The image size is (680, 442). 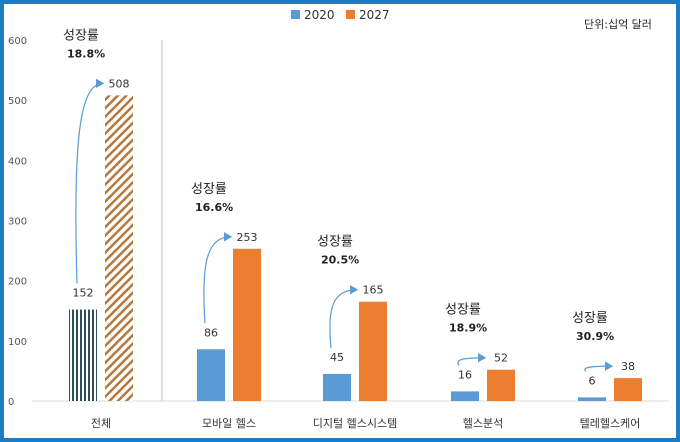 What do you see at coordinates (595, 336) in the screenshot?
I see `growth-rate: 30.9%` at bounding box center [595, 336].